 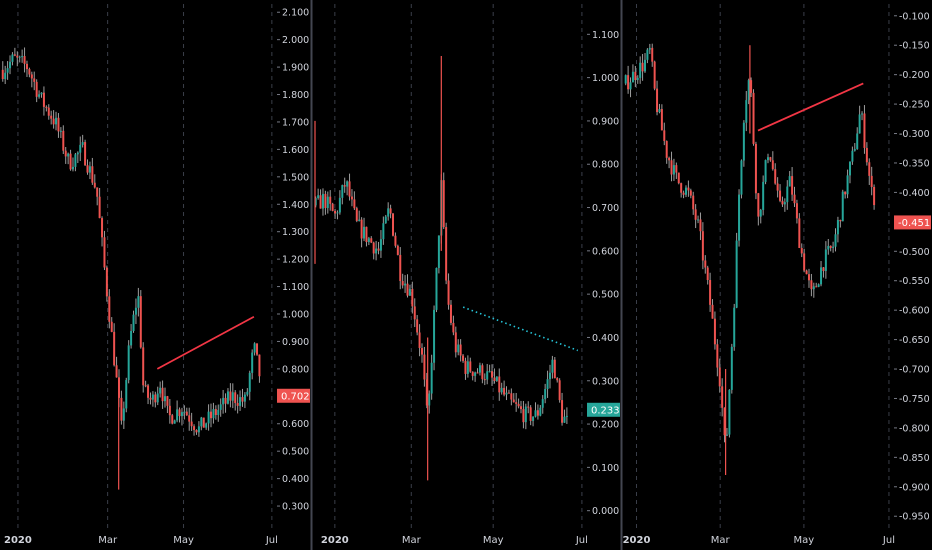 What do you see at coordinates (605, 410) in the screenshot?
I see `last-price-label: 0.233` at bounding box center [605, 410].